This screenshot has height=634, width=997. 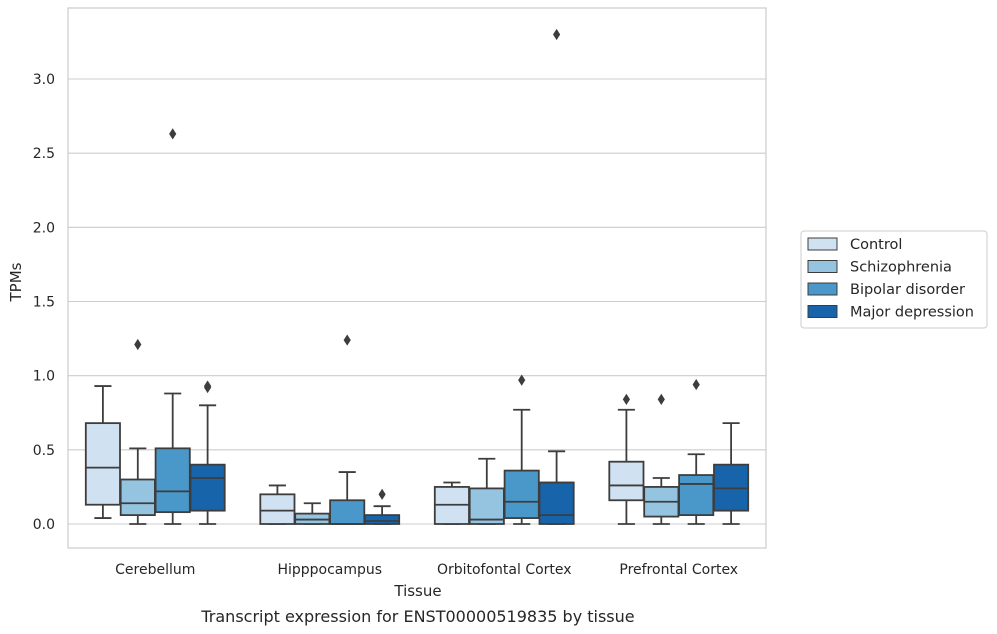 I want to click on x-tick-label: Prefrontal Cortex, so click(x=678, y=570).